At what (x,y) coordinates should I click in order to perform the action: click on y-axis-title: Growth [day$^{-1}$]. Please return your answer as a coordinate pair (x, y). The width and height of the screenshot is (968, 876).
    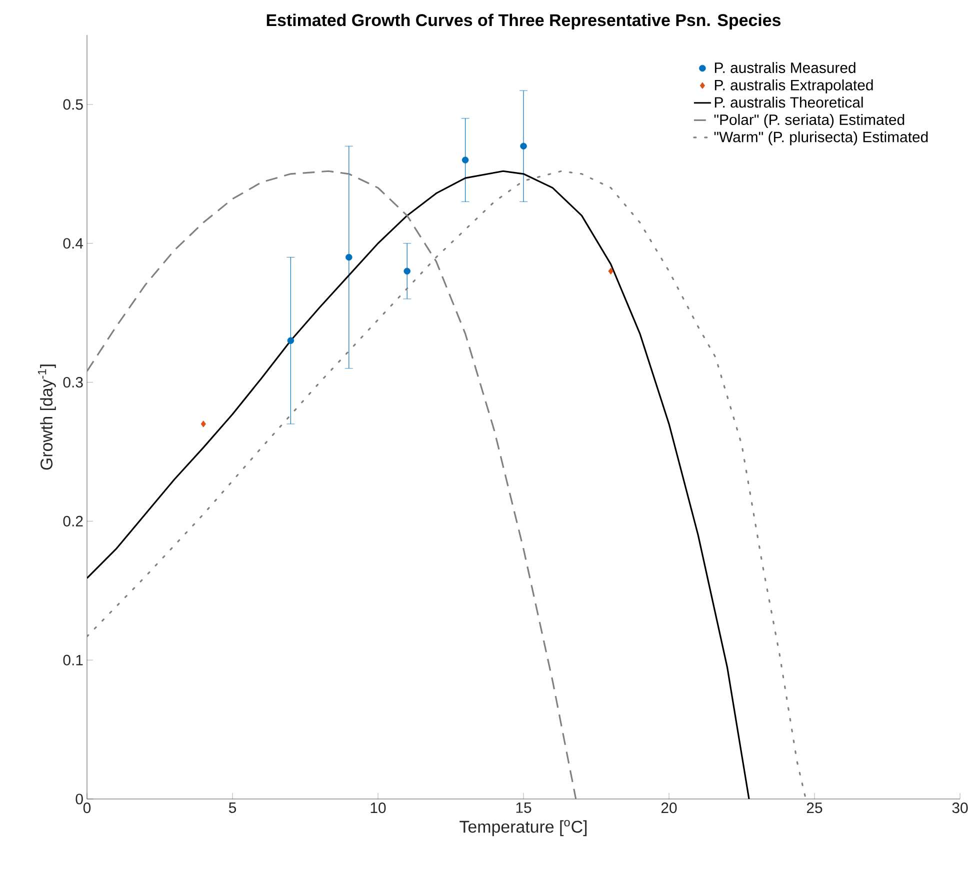
    Looking at the image, I should click on (47, 417).